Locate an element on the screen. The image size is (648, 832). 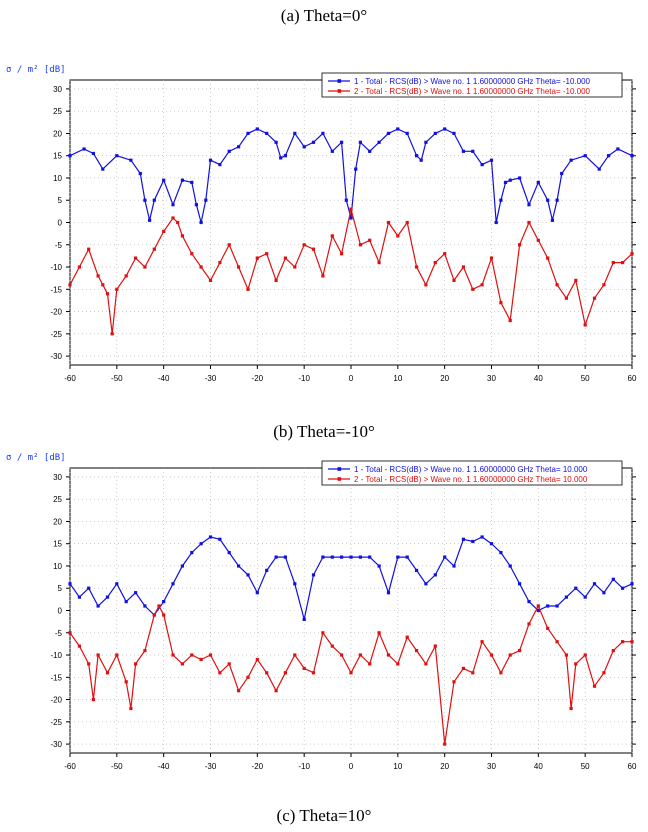
x-tick-label: -30 is located at coordinates (211, 766).